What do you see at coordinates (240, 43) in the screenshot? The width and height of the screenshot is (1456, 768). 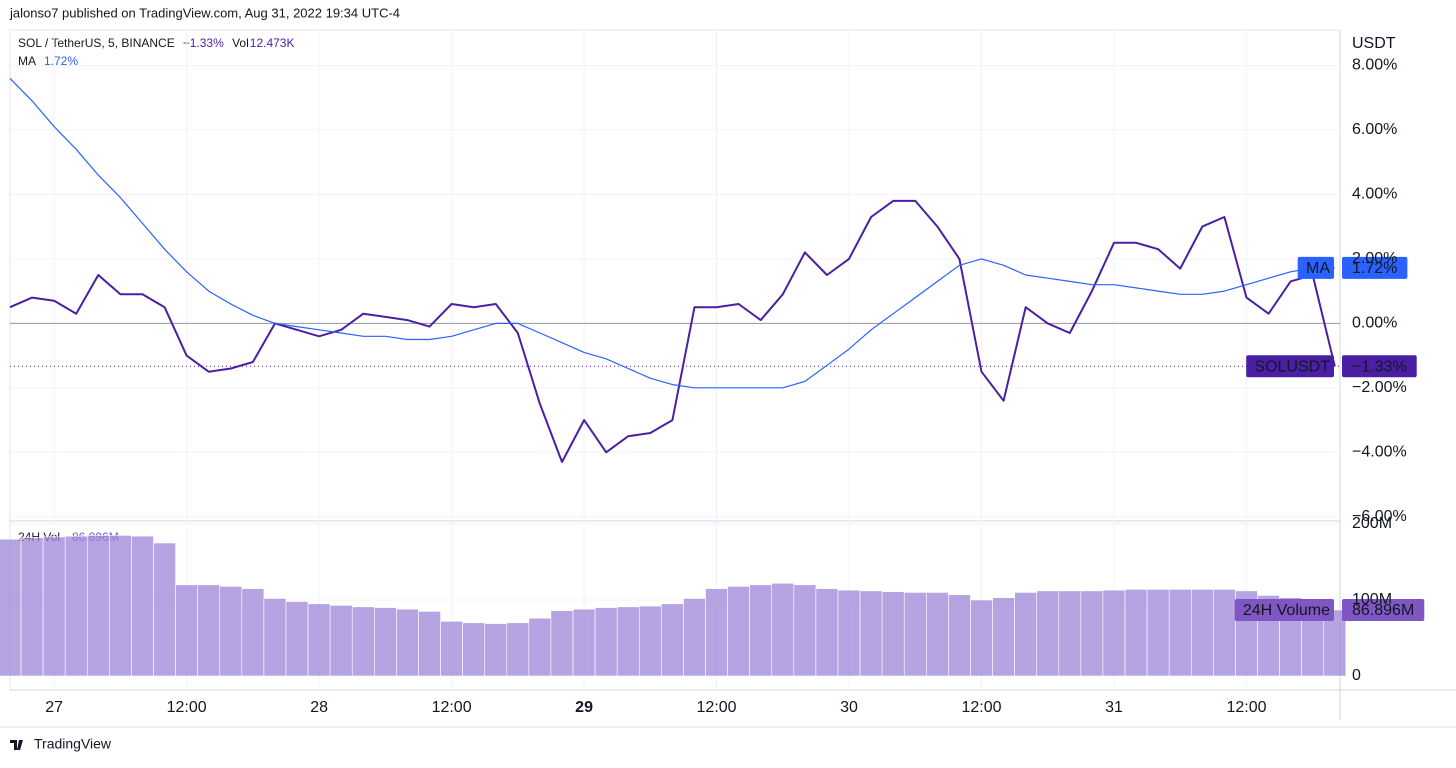 I see `legend-volume-prefix: Vol` at bounding box center [240, 43].